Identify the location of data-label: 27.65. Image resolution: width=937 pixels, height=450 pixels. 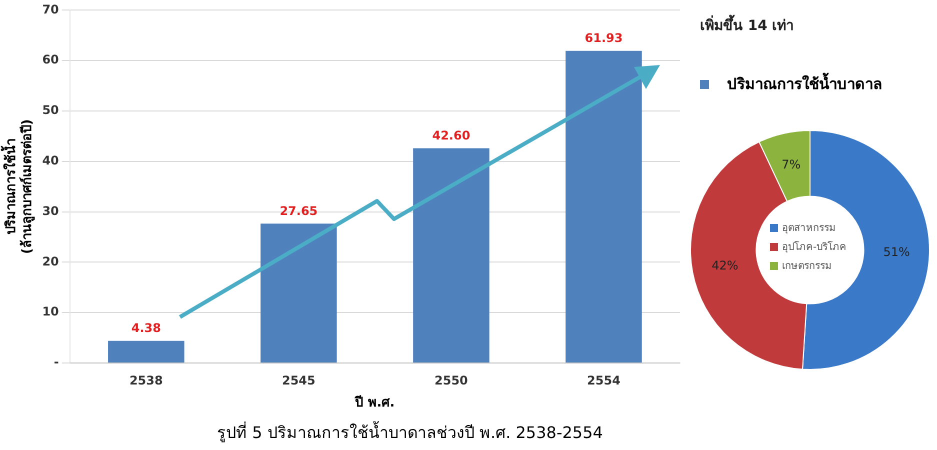
(299, 211).